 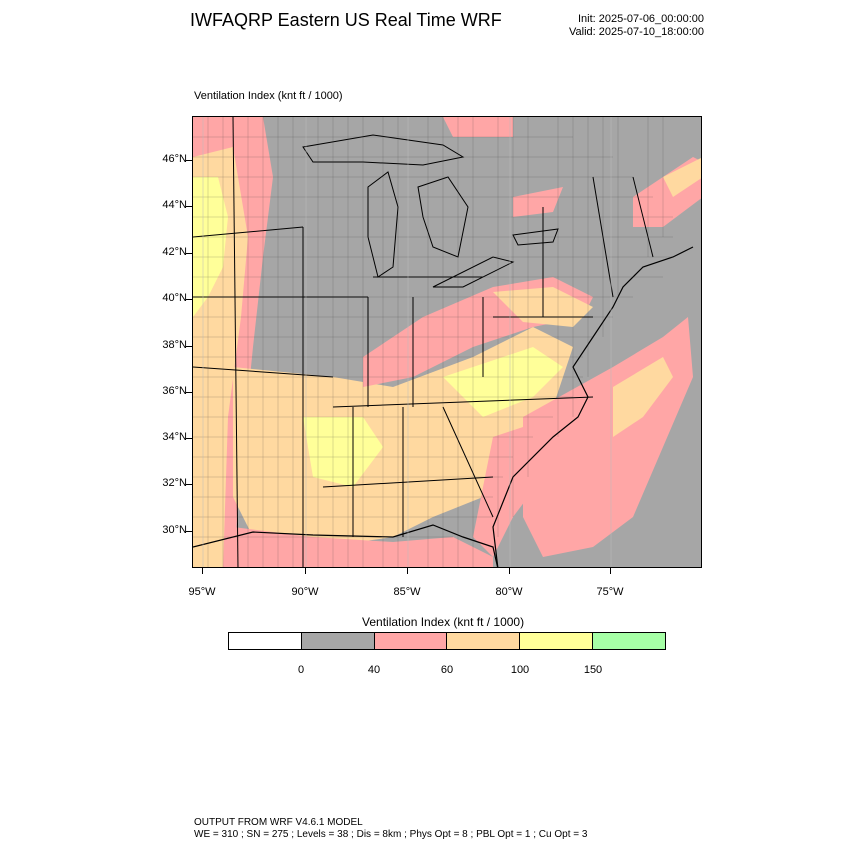 I want to click on lat-label-30: 30°N, so click(x=174, y=530).